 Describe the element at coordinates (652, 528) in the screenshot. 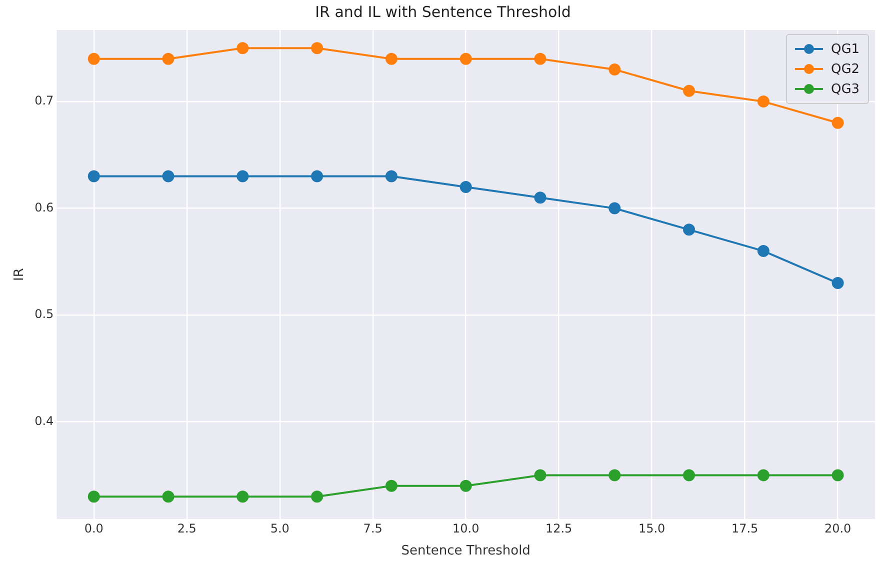

I see `x-tick-label: 15.0` at that location.